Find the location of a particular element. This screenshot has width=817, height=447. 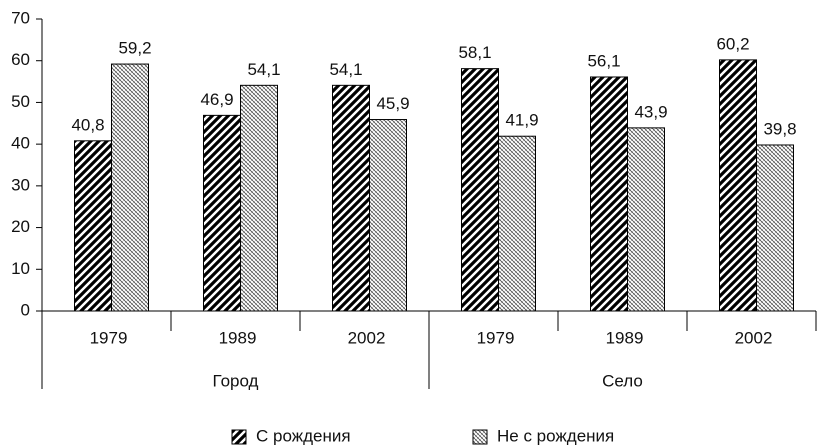

data-label: 41,9 is located at coordinates (521, 120).